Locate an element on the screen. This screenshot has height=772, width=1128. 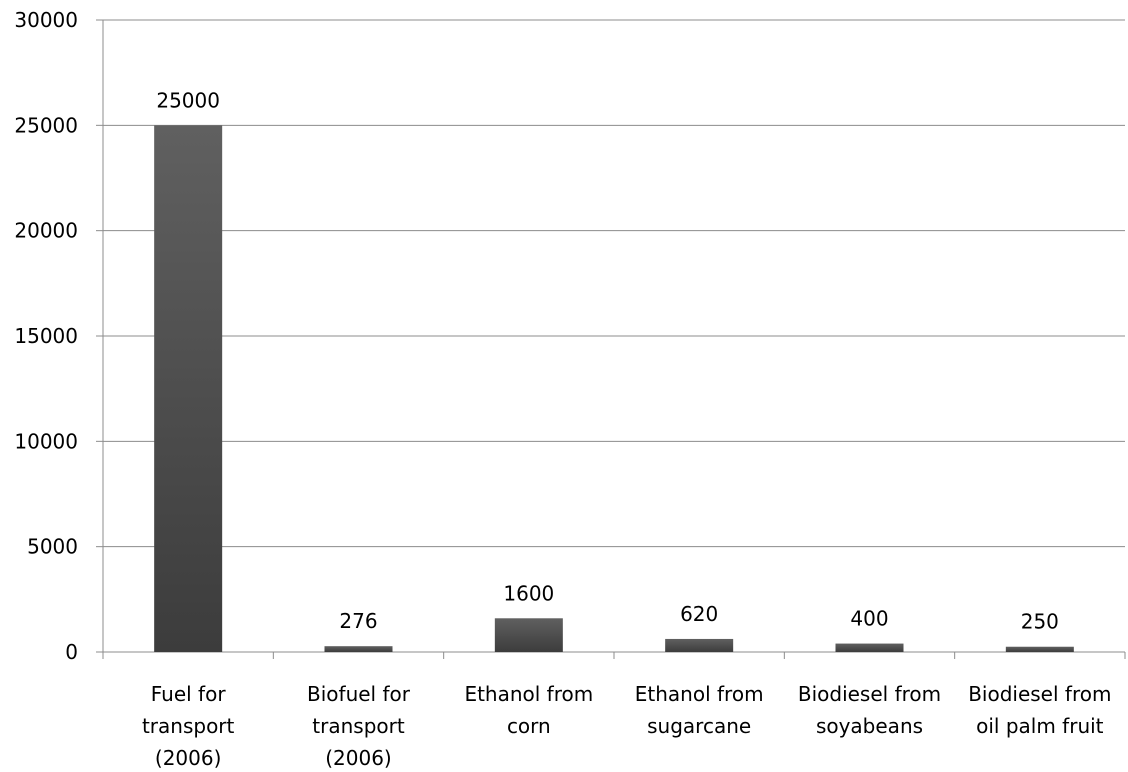
x-category-label: sugarcane is located at coordinates (699, 726).